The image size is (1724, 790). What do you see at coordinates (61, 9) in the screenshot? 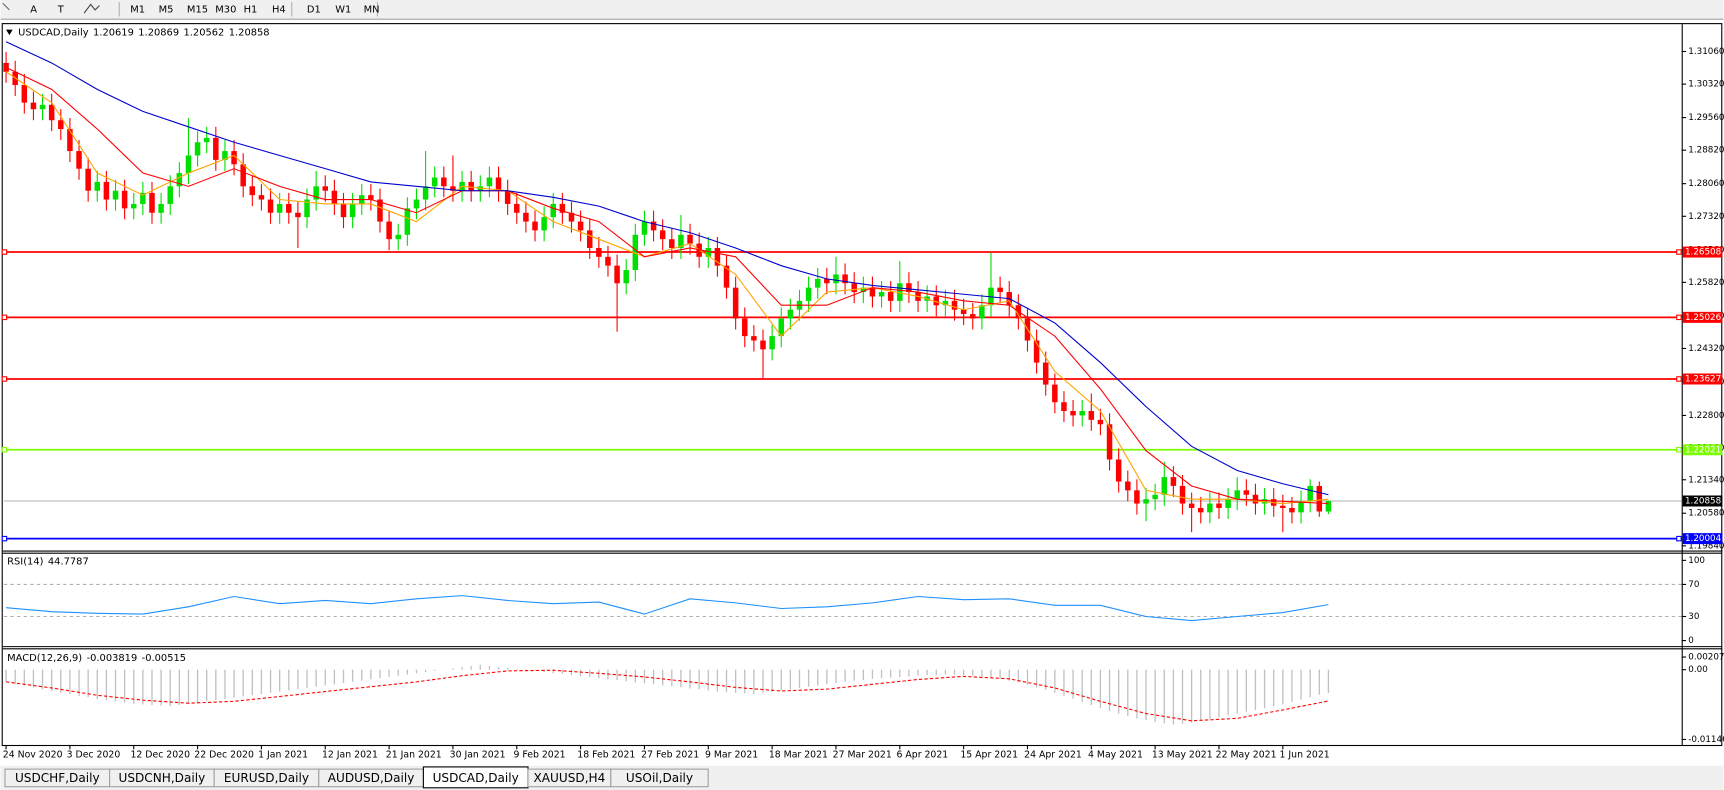
I see `tool-button: T` at bounding box center [61, 9].